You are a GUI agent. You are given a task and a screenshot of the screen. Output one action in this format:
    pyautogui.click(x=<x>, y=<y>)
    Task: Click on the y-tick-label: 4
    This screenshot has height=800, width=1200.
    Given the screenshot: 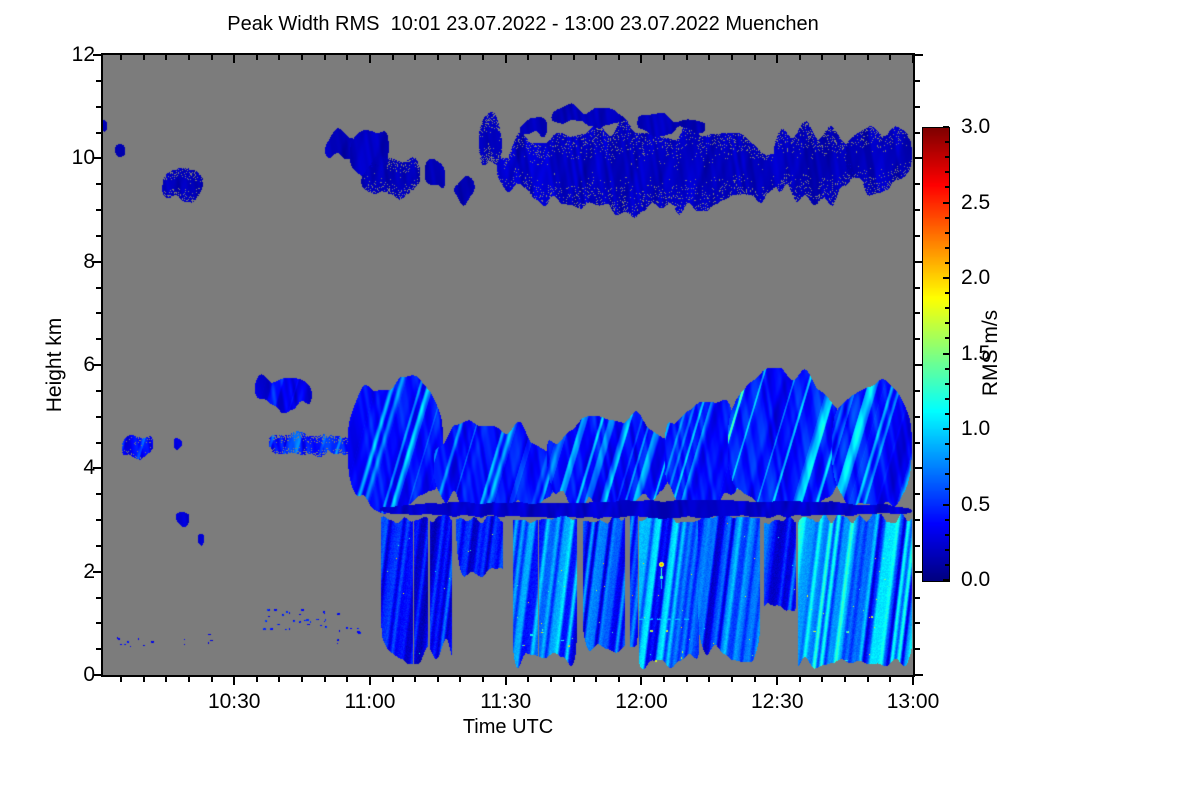 What is the action you would take?
    pyautogui.click(x=89, y=468)
    